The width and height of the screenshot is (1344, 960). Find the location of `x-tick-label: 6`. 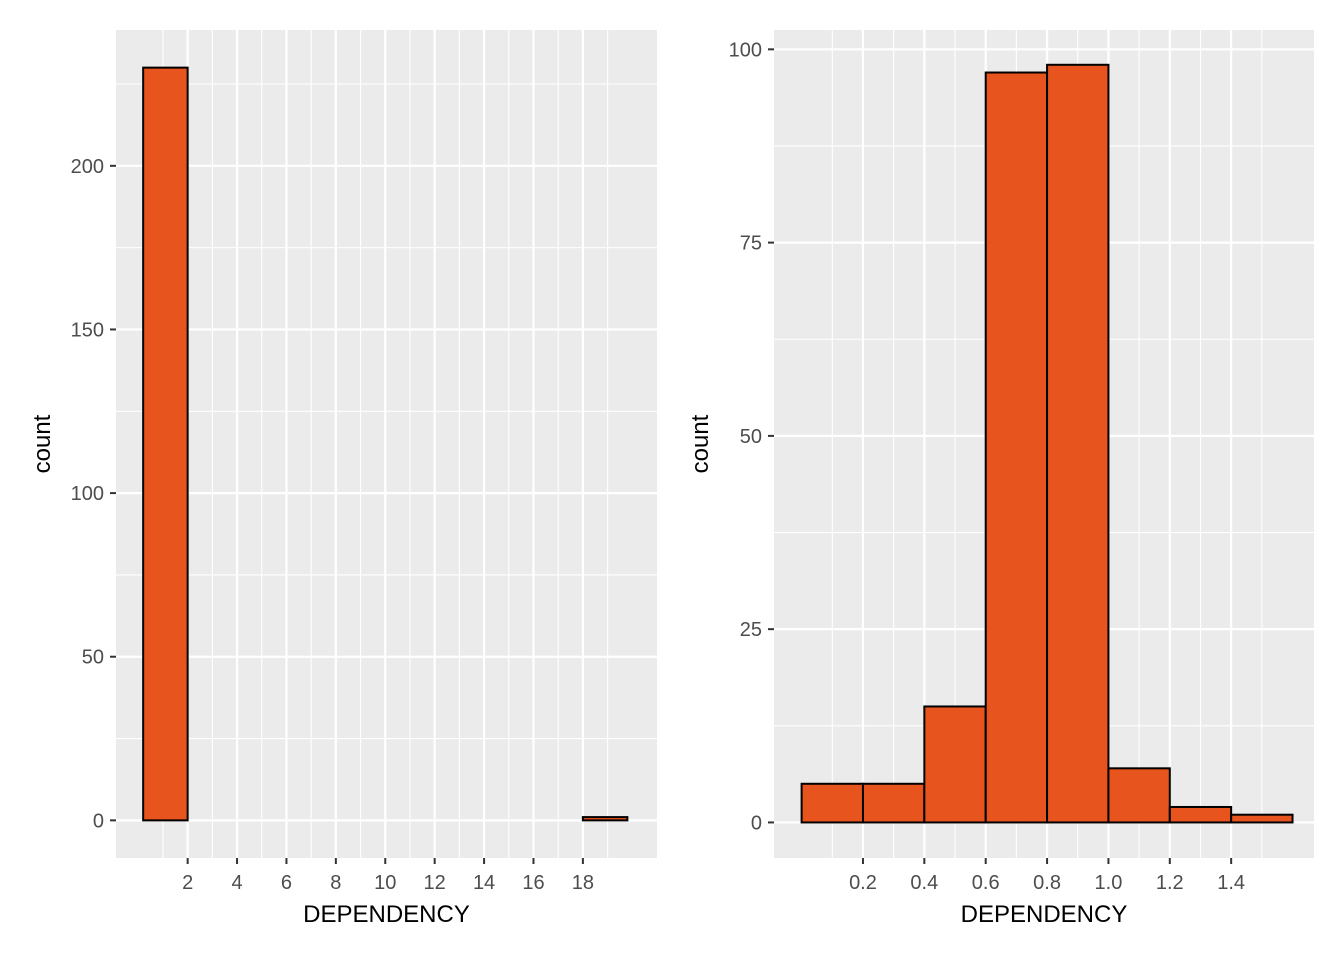

x-tick-label: 6 is located at coordinates (286, 883).